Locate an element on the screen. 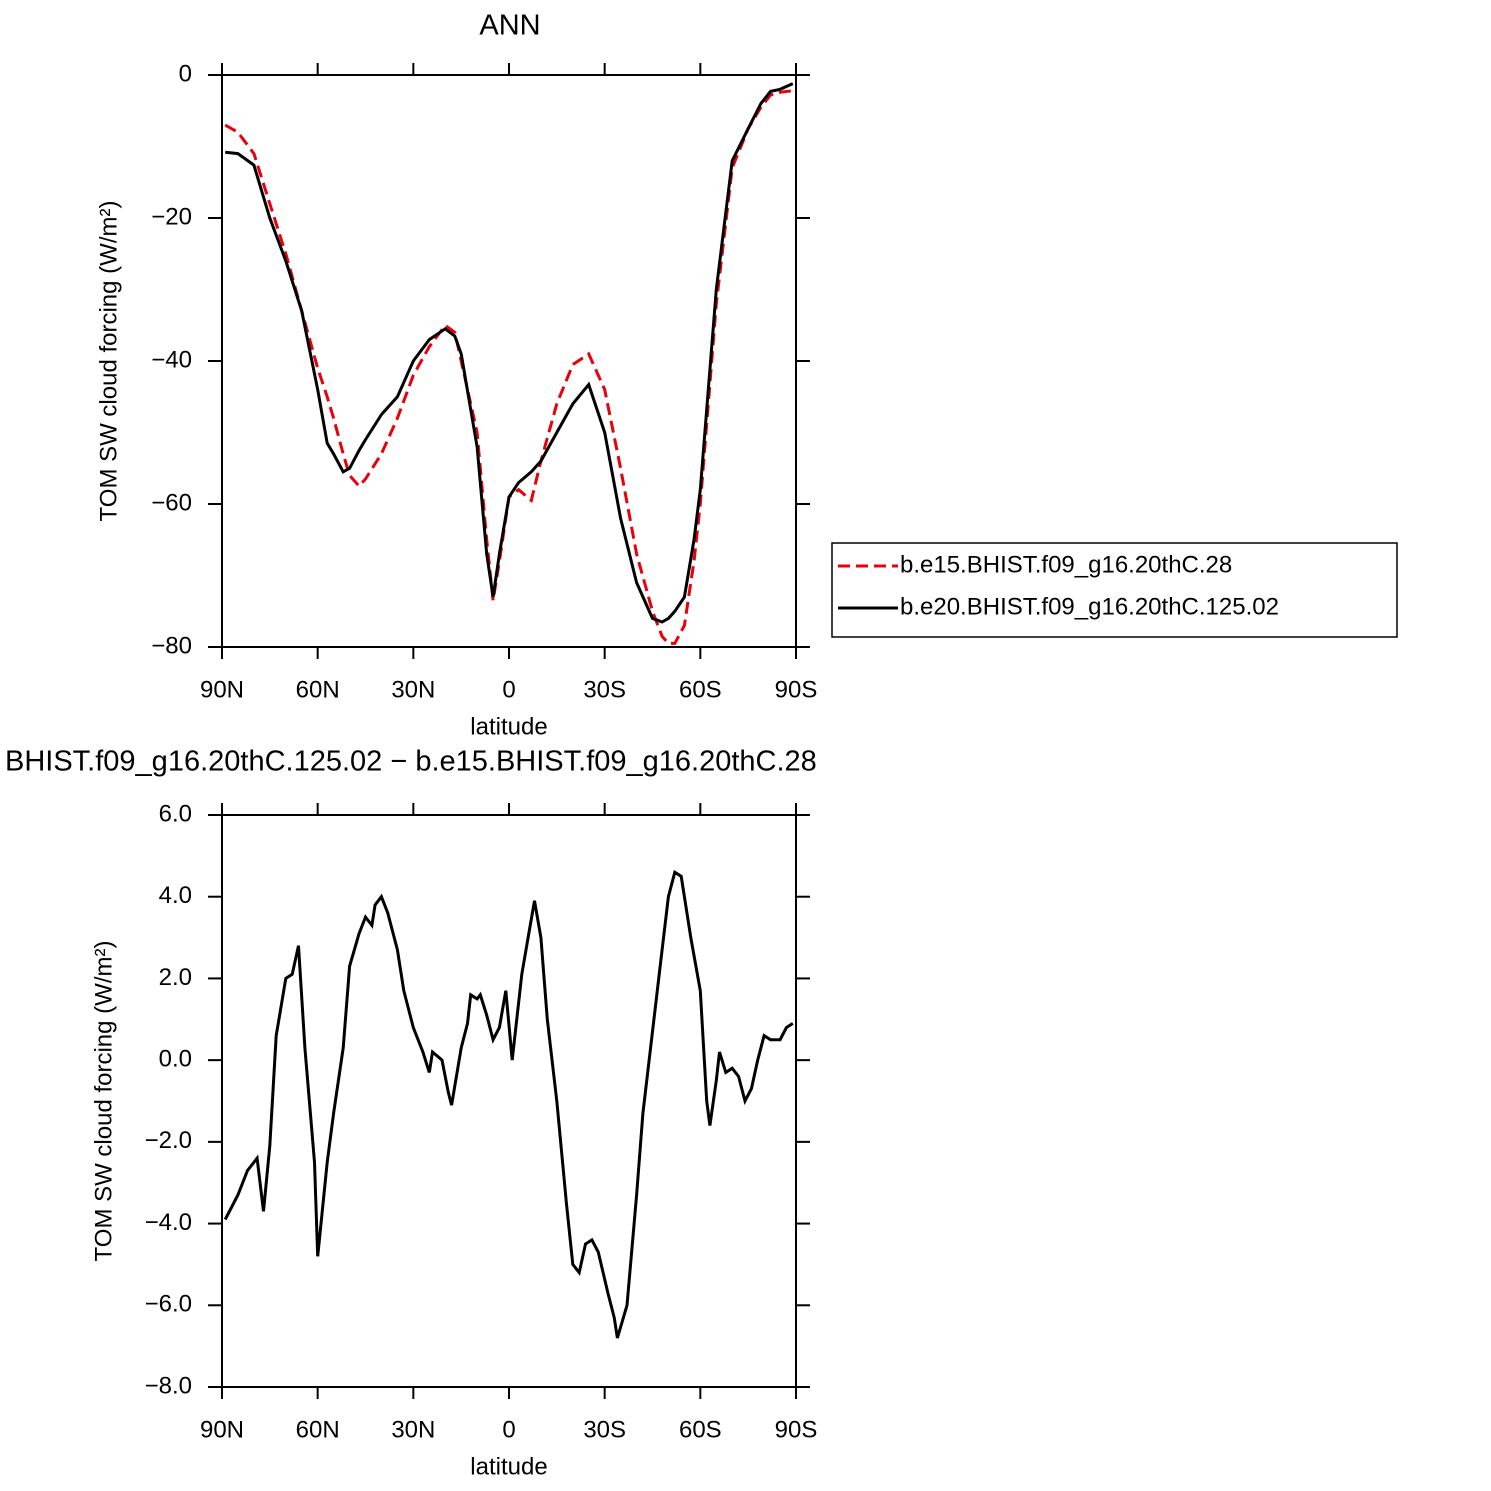 The height and width of the screenshot is (1491, 1491). chart-title: ANN is located at coordinates (509, 26).